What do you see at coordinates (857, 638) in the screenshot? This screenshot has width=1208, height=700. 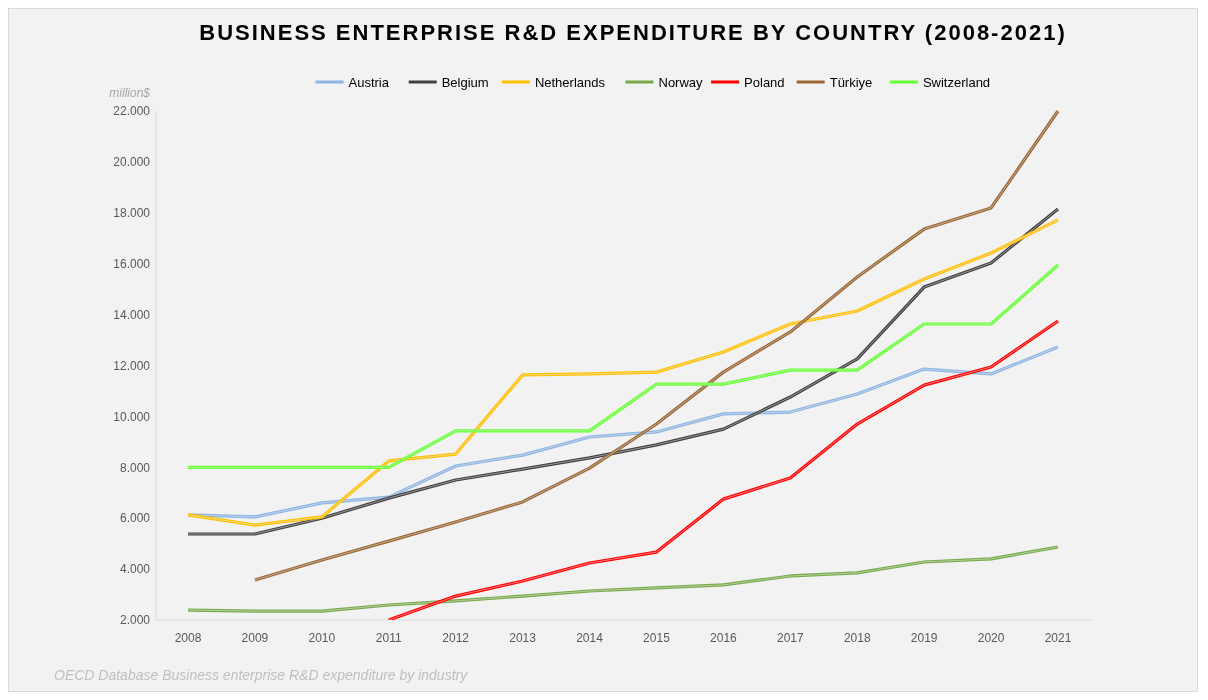 I see `x-tick-label: 2018` at bounding box center [857, 638].